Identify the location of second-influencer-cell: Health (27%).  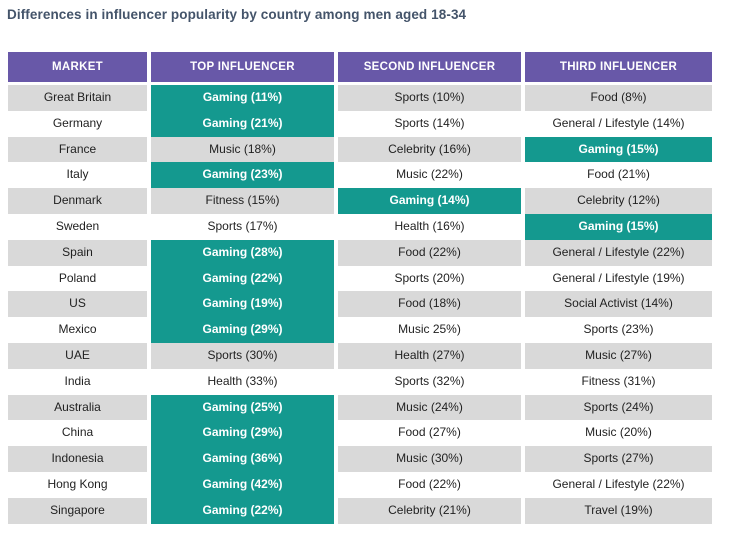
(429, 355).